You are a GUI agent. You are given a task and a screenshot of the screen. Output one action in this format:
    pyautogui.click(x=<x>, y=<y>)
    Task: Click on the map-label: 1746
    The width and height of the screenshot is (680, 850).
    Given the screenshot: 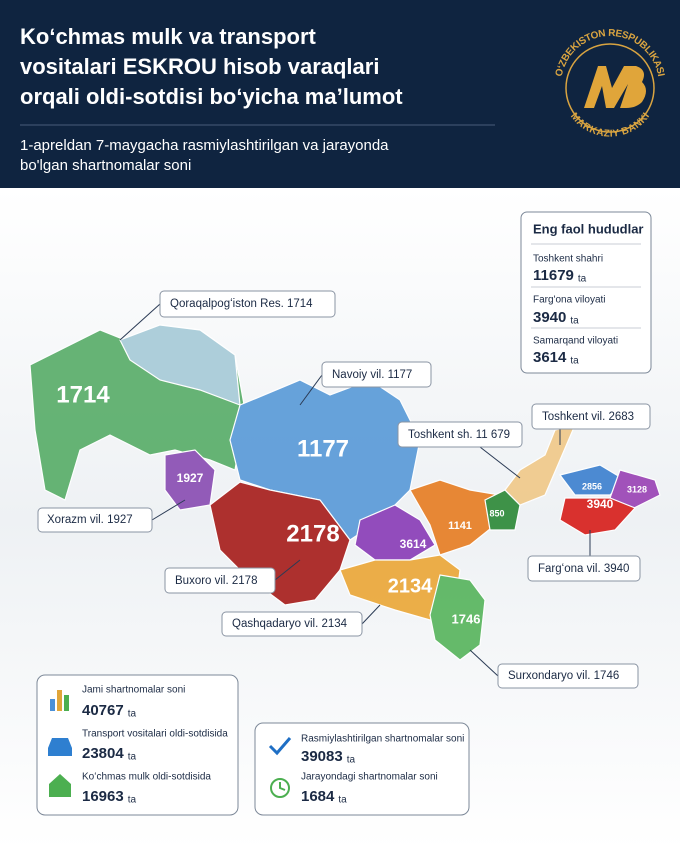 What is the action you would take?
    pyautogui.click(x=466, y=618)
    